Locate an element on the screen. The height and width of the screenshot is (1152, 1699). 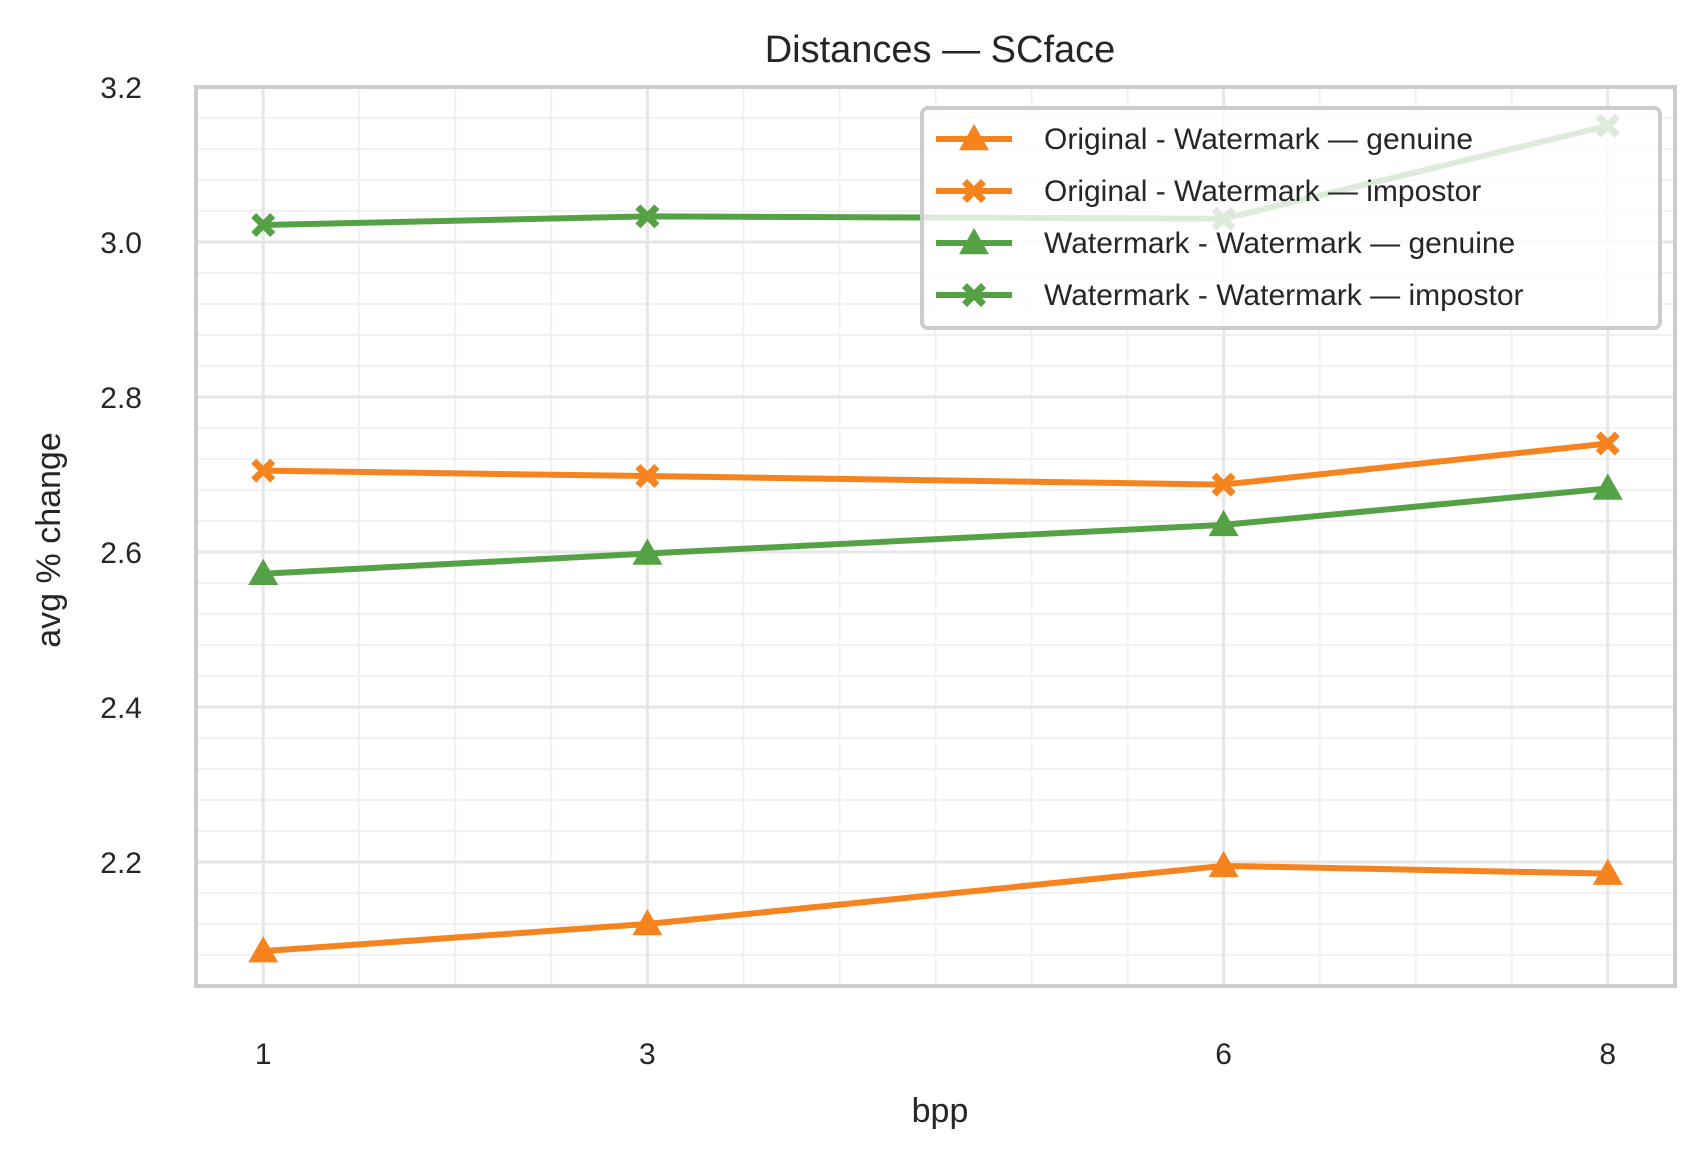
x-tick-label: 3 is located at coordinates (647, 1054).